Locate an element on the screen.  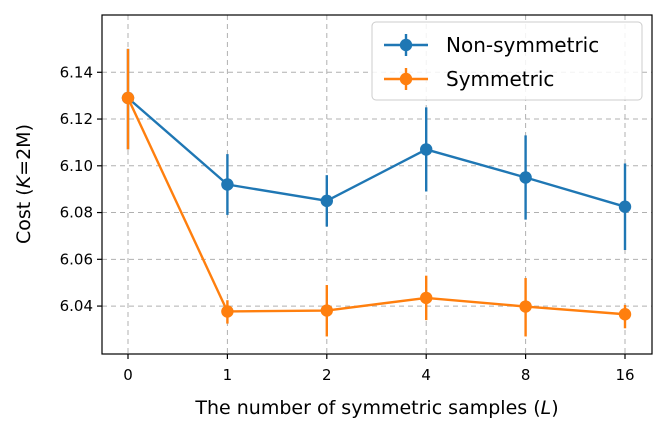
x-tick-label: 2 is located at coordinates (327, 375).